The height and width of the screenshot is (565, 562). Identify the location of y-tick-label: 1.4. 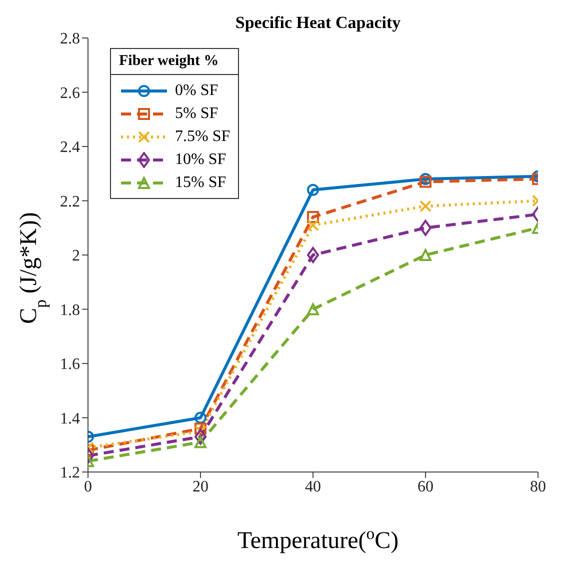
(70, 419).